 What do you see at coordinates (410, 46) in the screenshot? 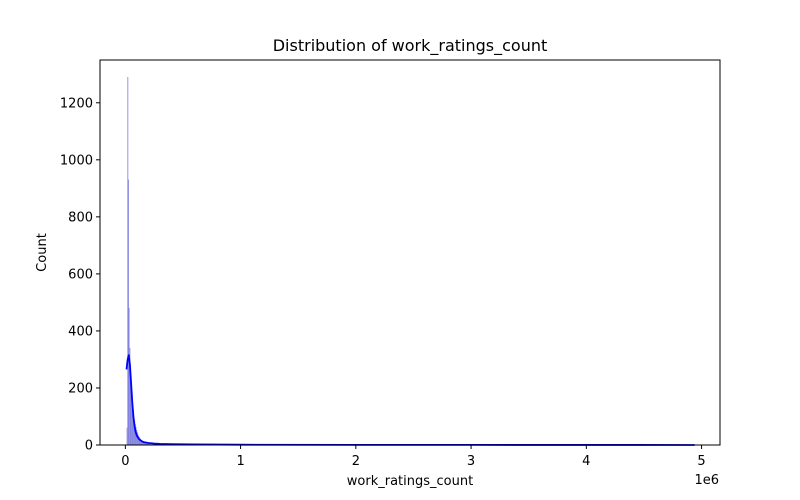
I see `chart-title: Distribution of work_ratings_count` at bounding box center [410, 46].